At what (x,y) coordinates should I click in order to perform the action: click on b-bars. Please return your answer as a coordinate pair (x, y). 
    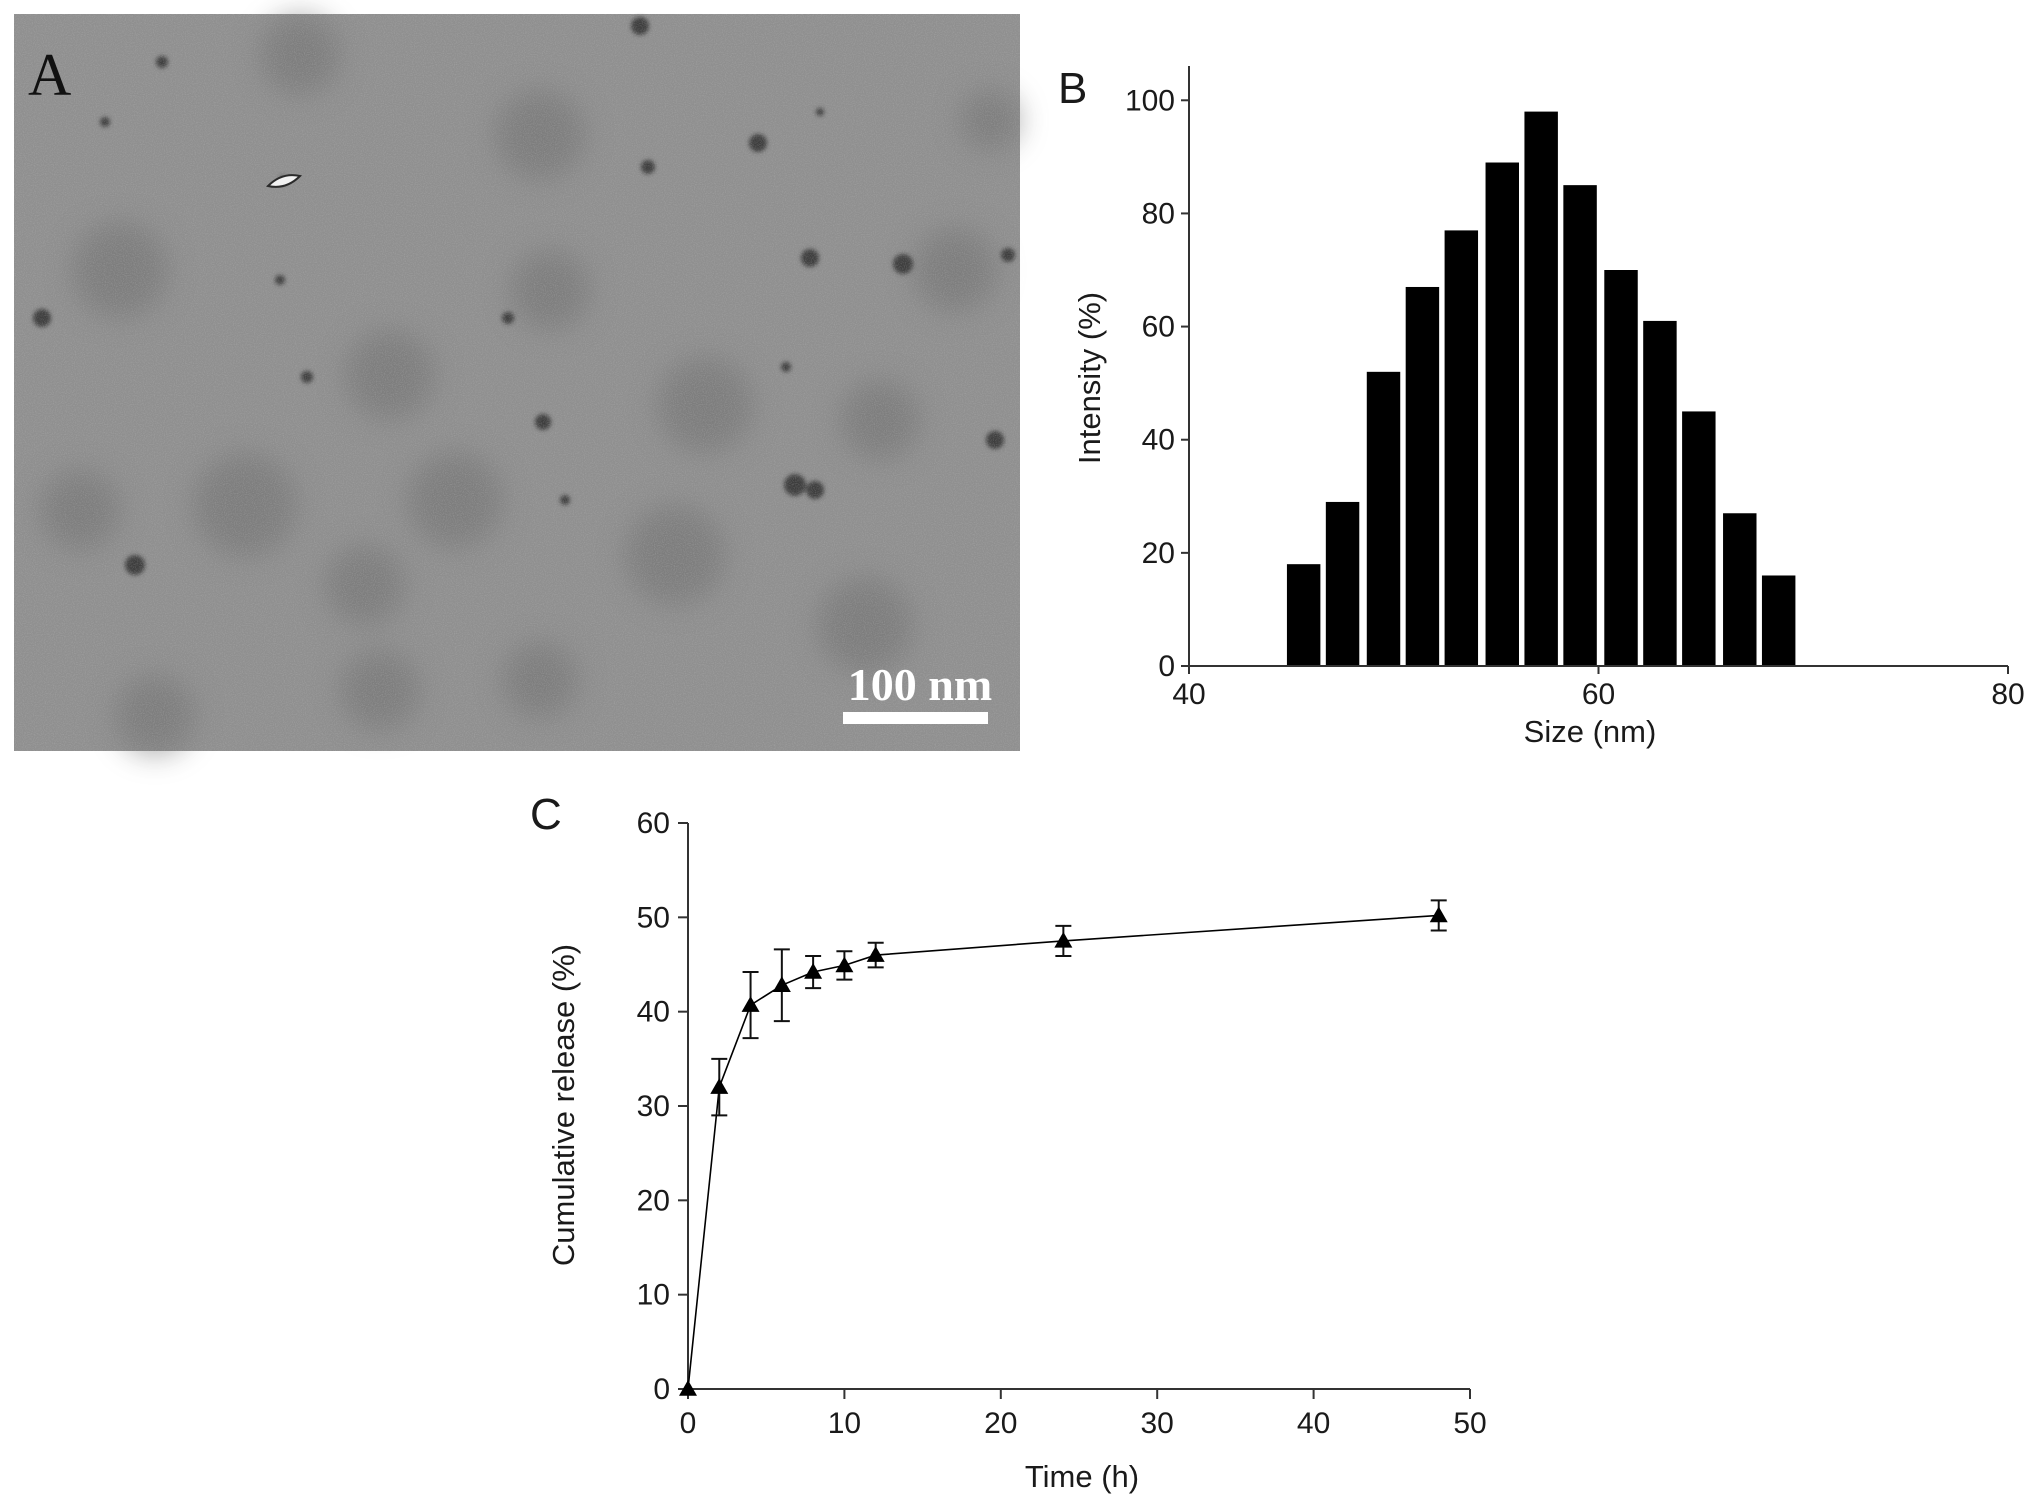
    Looking at the image, I should click on (1541, 389).